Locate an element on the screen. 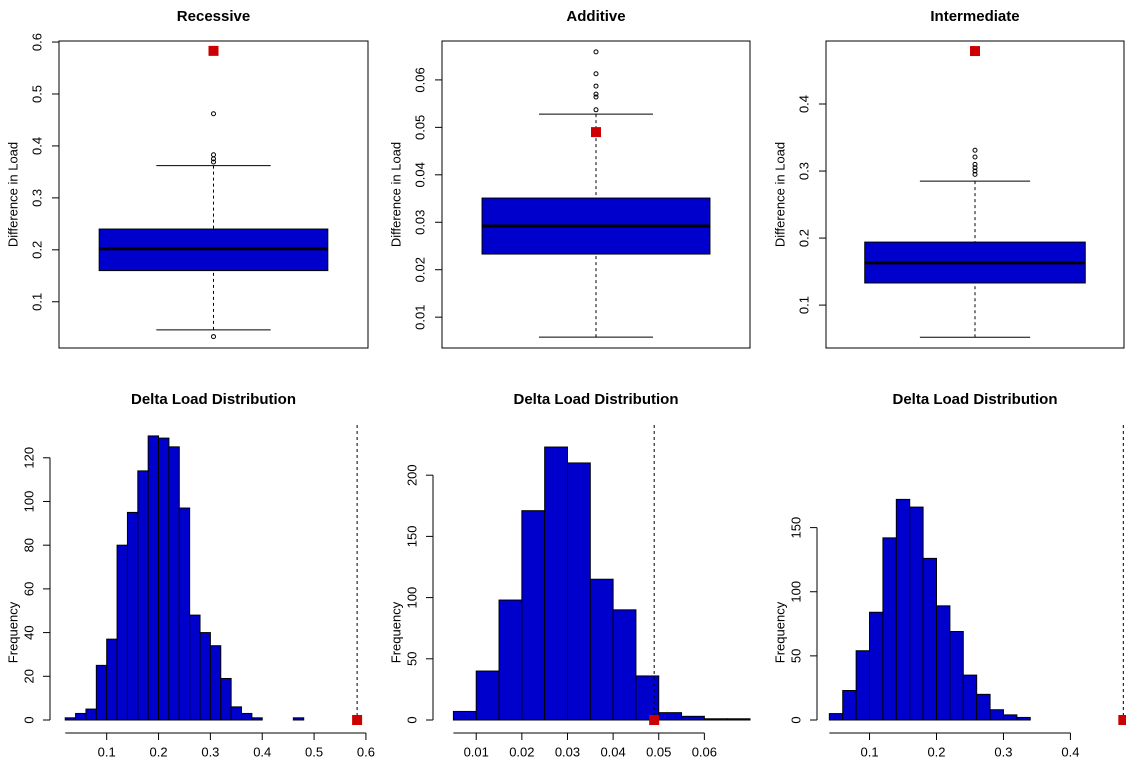 Image resolution: width=1126 pixels, height=762 pixels. x-tick-label: 0.02 is located at coordinates (521, 751).